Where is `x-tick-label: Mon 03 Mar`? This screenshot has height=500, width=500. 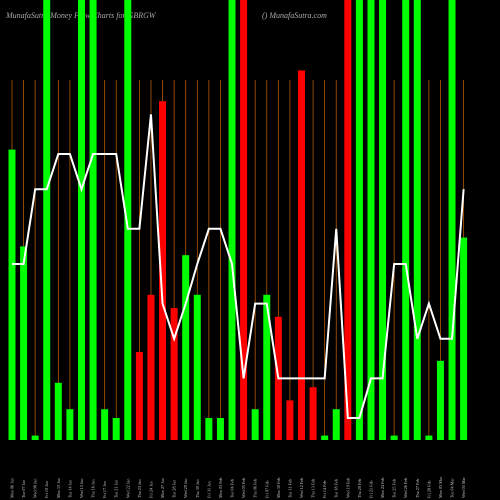
x-tick-label: Mon 03 Mar is located at coordinates (440, 487).